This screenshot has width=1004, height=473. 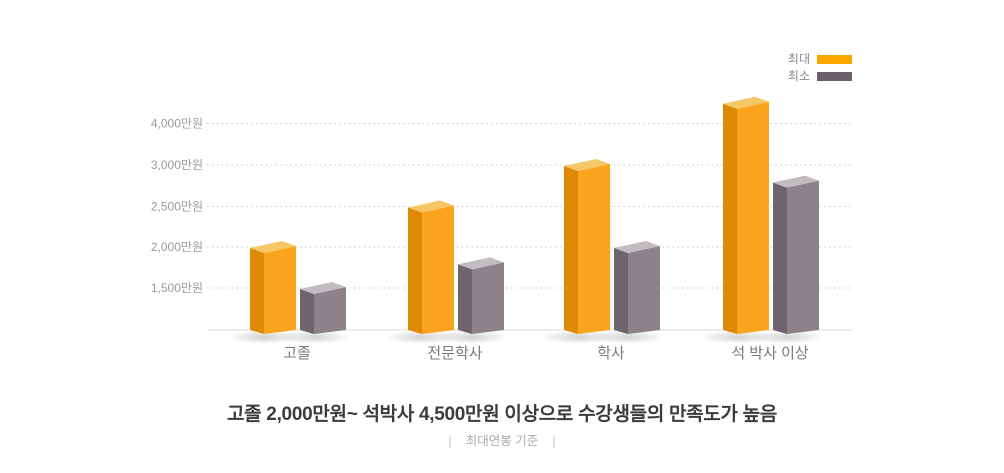 I want to click on y-axis-label-1500: 1,500만원, so click(x=177, y=288).